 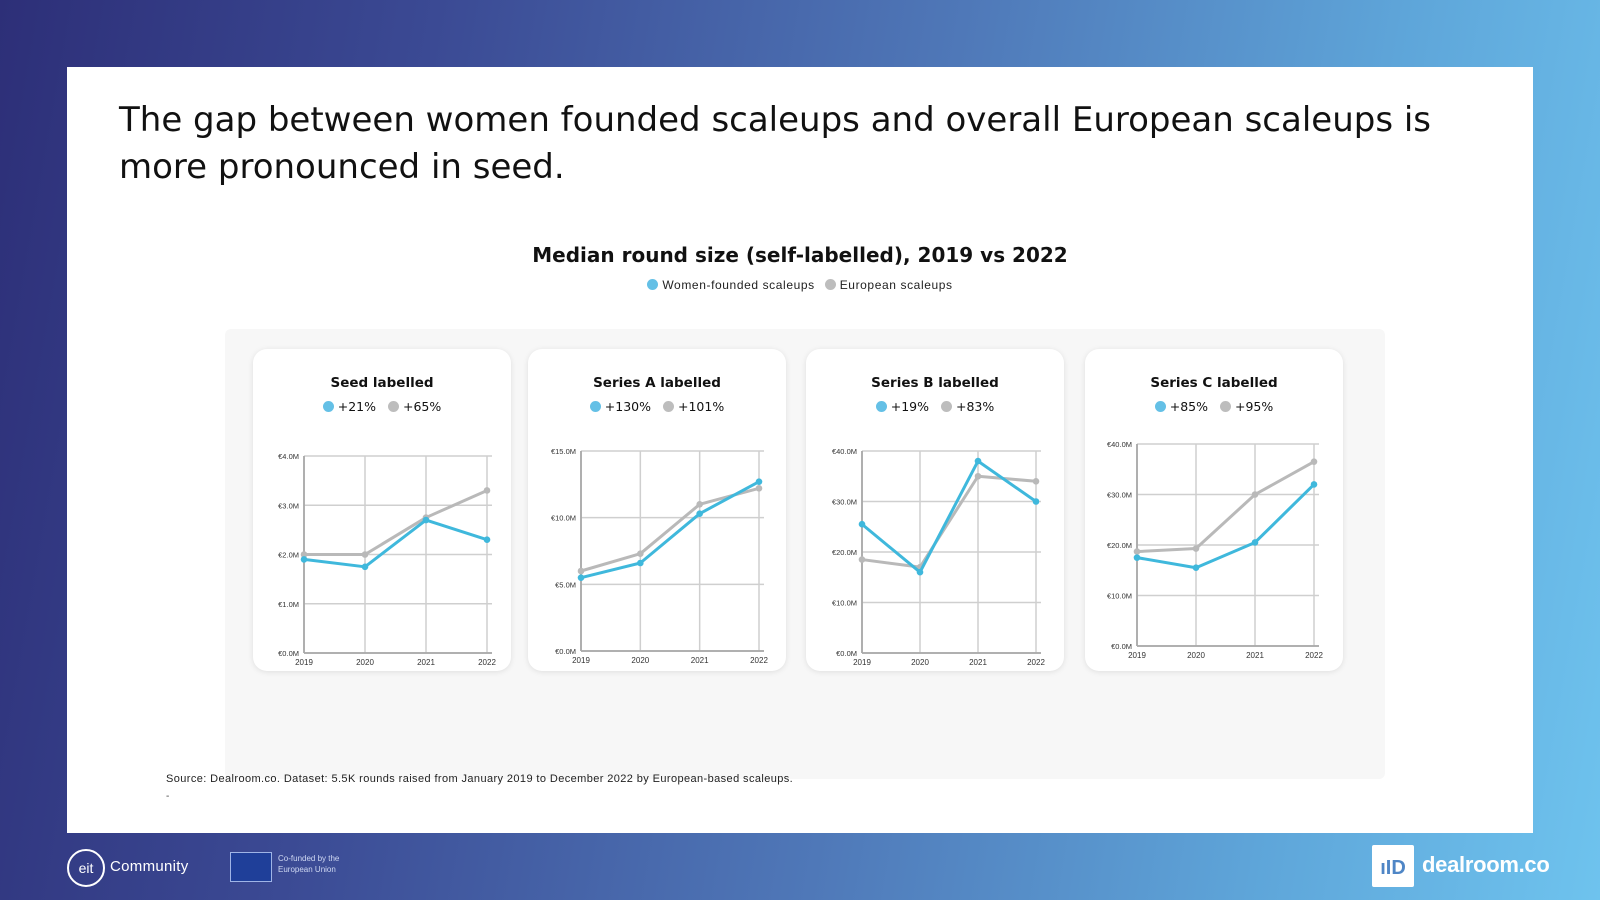 I want to click on card-legend: +130% +101%, so click(x=657, y=406).